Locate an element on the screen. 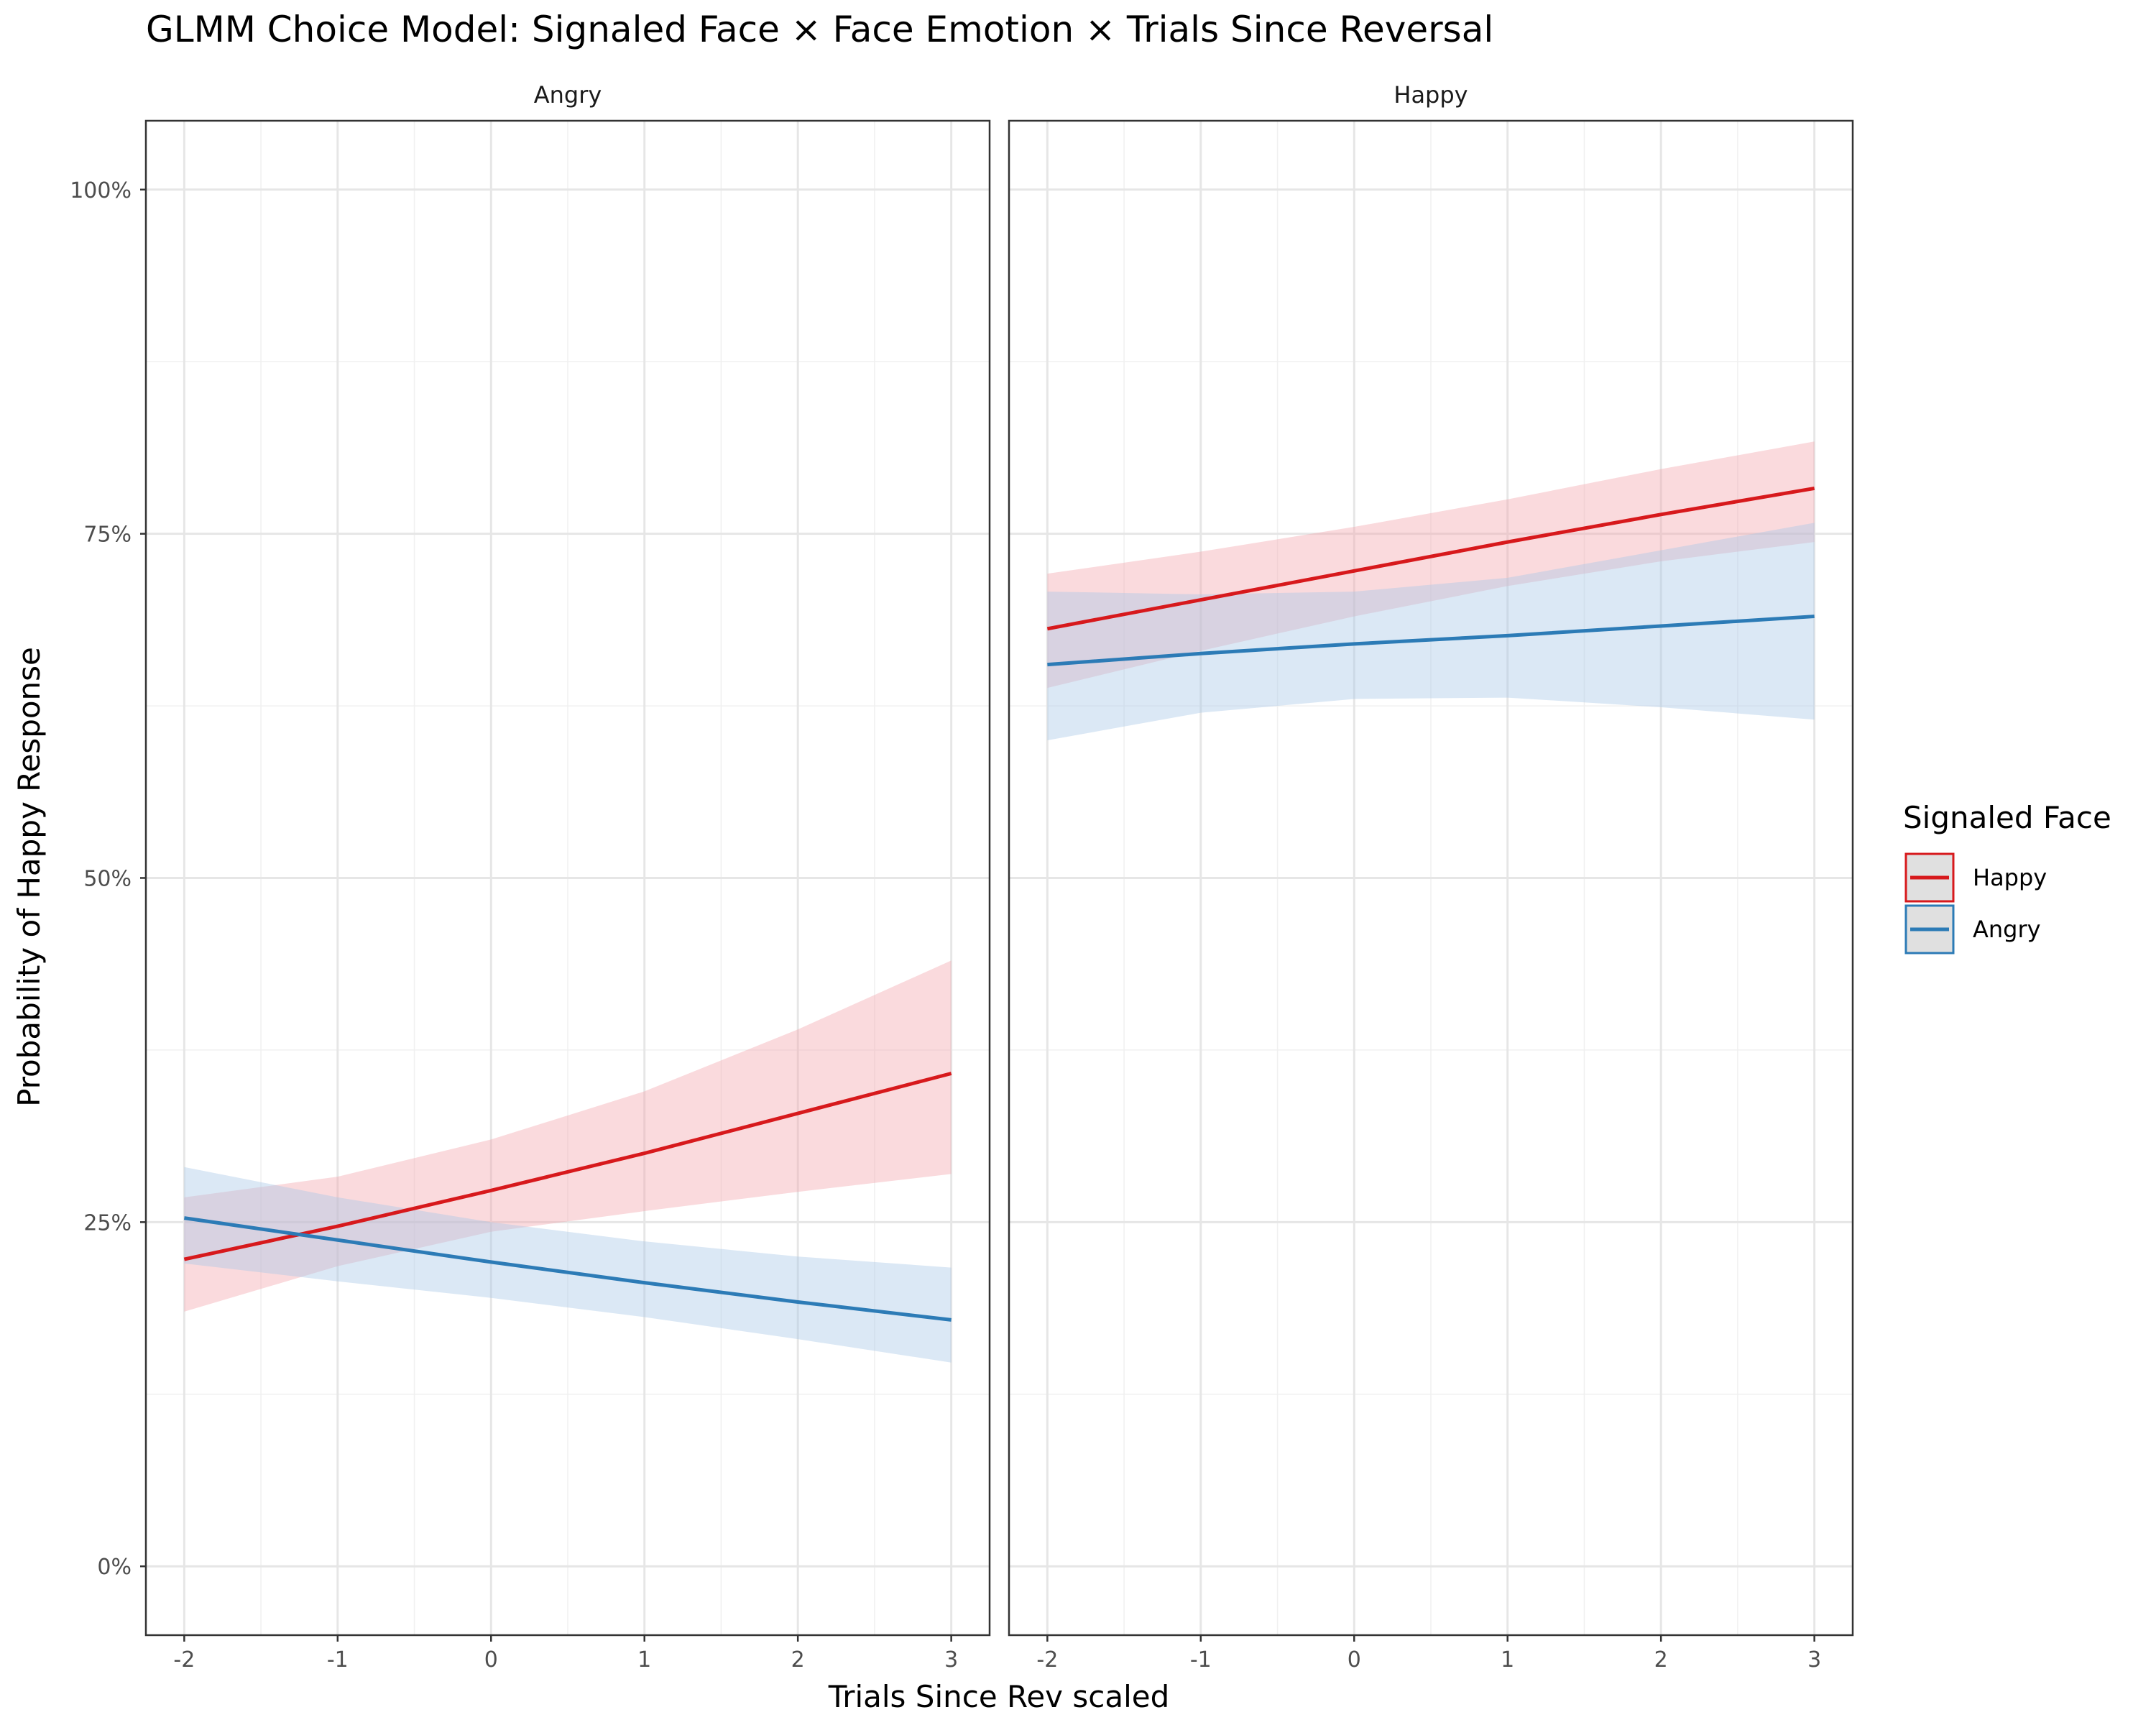  y-tick-label: 50% is located at coordinates (108, 879).